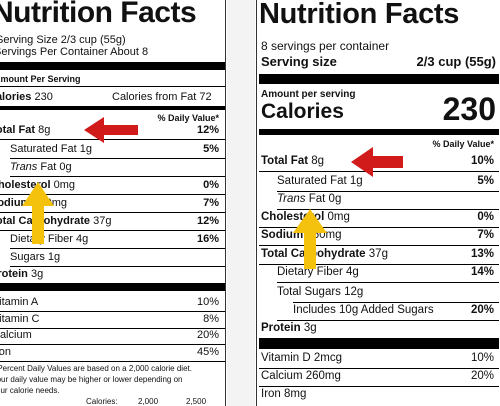 Image resolution: width=500 pixels, height=406 pixels. What do you see at coordinates (45, 221) in the screenshot?
I see `nutrient-label: Total Carbohydrate` at bounding box center [45, 221].